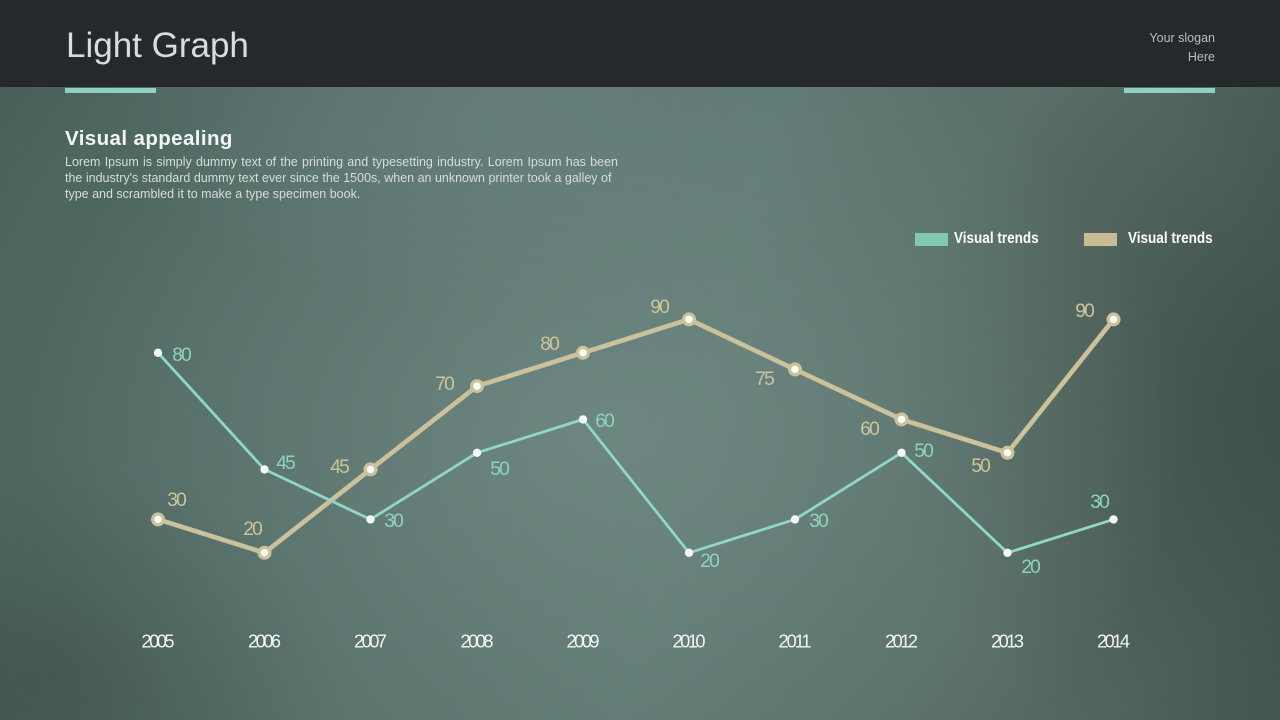  I want to click on svg-text: 2013, so click(1007, 641).